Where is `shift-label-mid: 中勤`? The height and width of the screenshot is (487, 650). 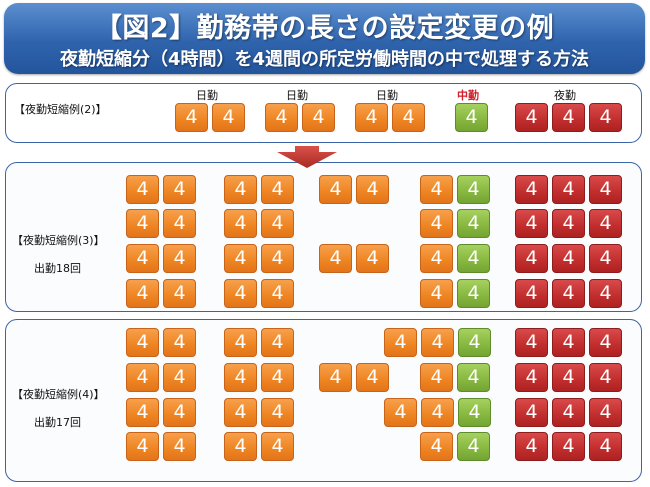 shift-label-mid: 中勤 is located at coordinates (468, 95).